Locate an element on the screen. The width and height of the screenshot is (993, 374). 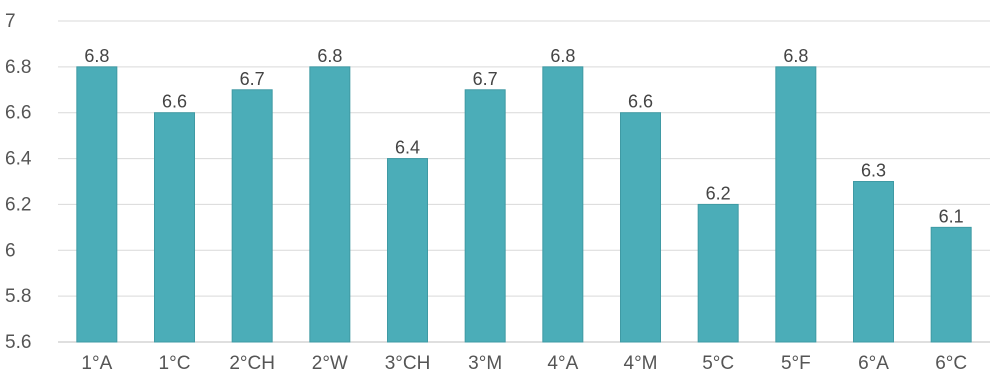
y-tick-label: 6.6 is located at coordinates (18, 113).